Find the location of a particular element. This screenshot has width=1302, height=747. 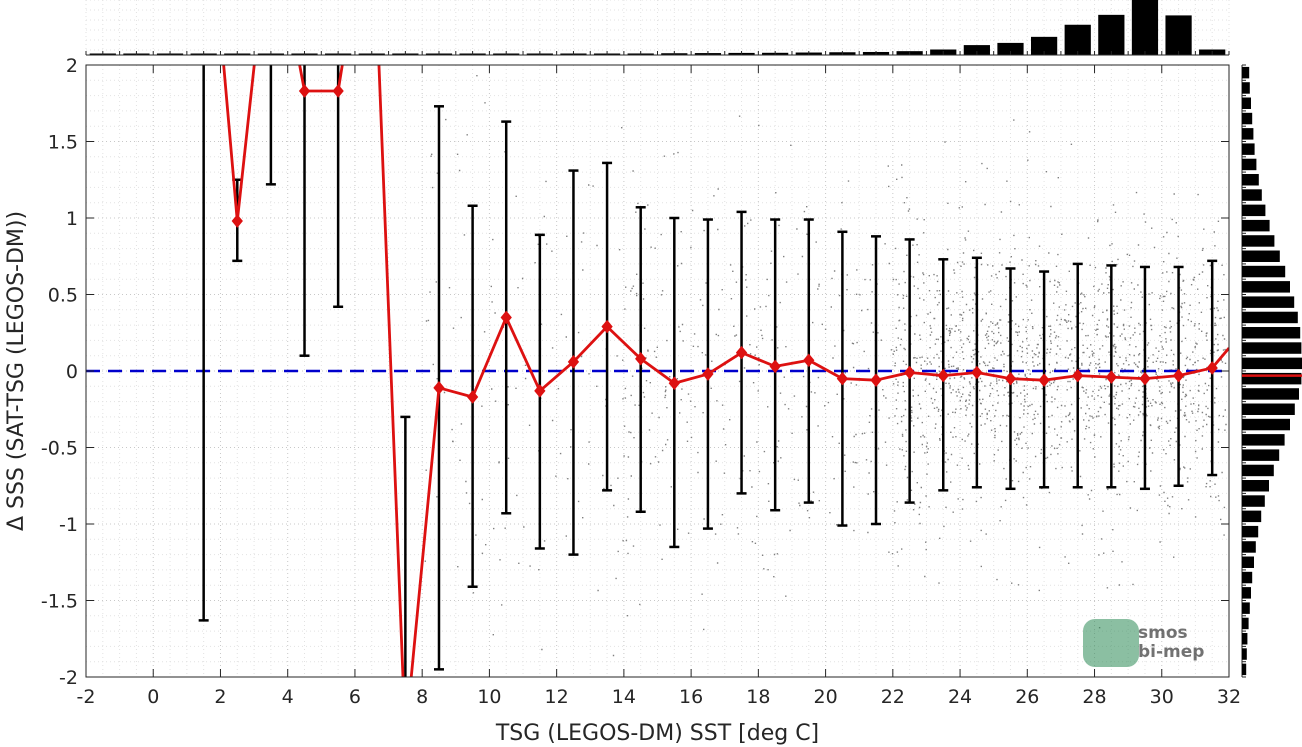

x-tick-label: 8 is located at coordinates (422, 697).